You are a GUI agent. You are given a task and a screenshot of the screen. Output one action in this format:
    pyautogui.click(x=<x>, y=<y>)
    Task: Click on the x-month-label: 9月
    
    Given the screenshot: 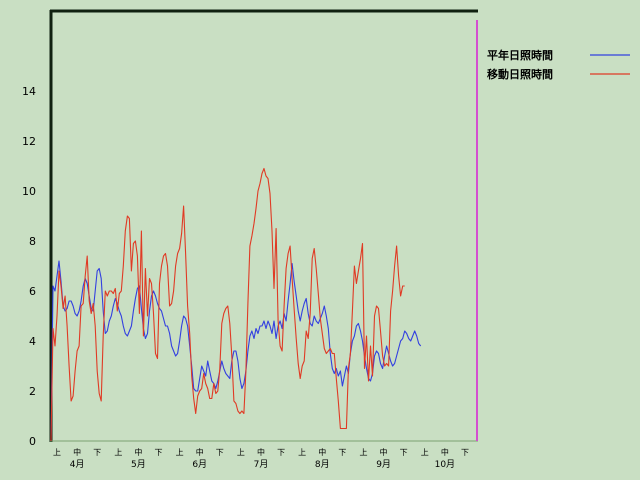 What is the action you would take?
    pyautogui.click(x=383, y=464)
    